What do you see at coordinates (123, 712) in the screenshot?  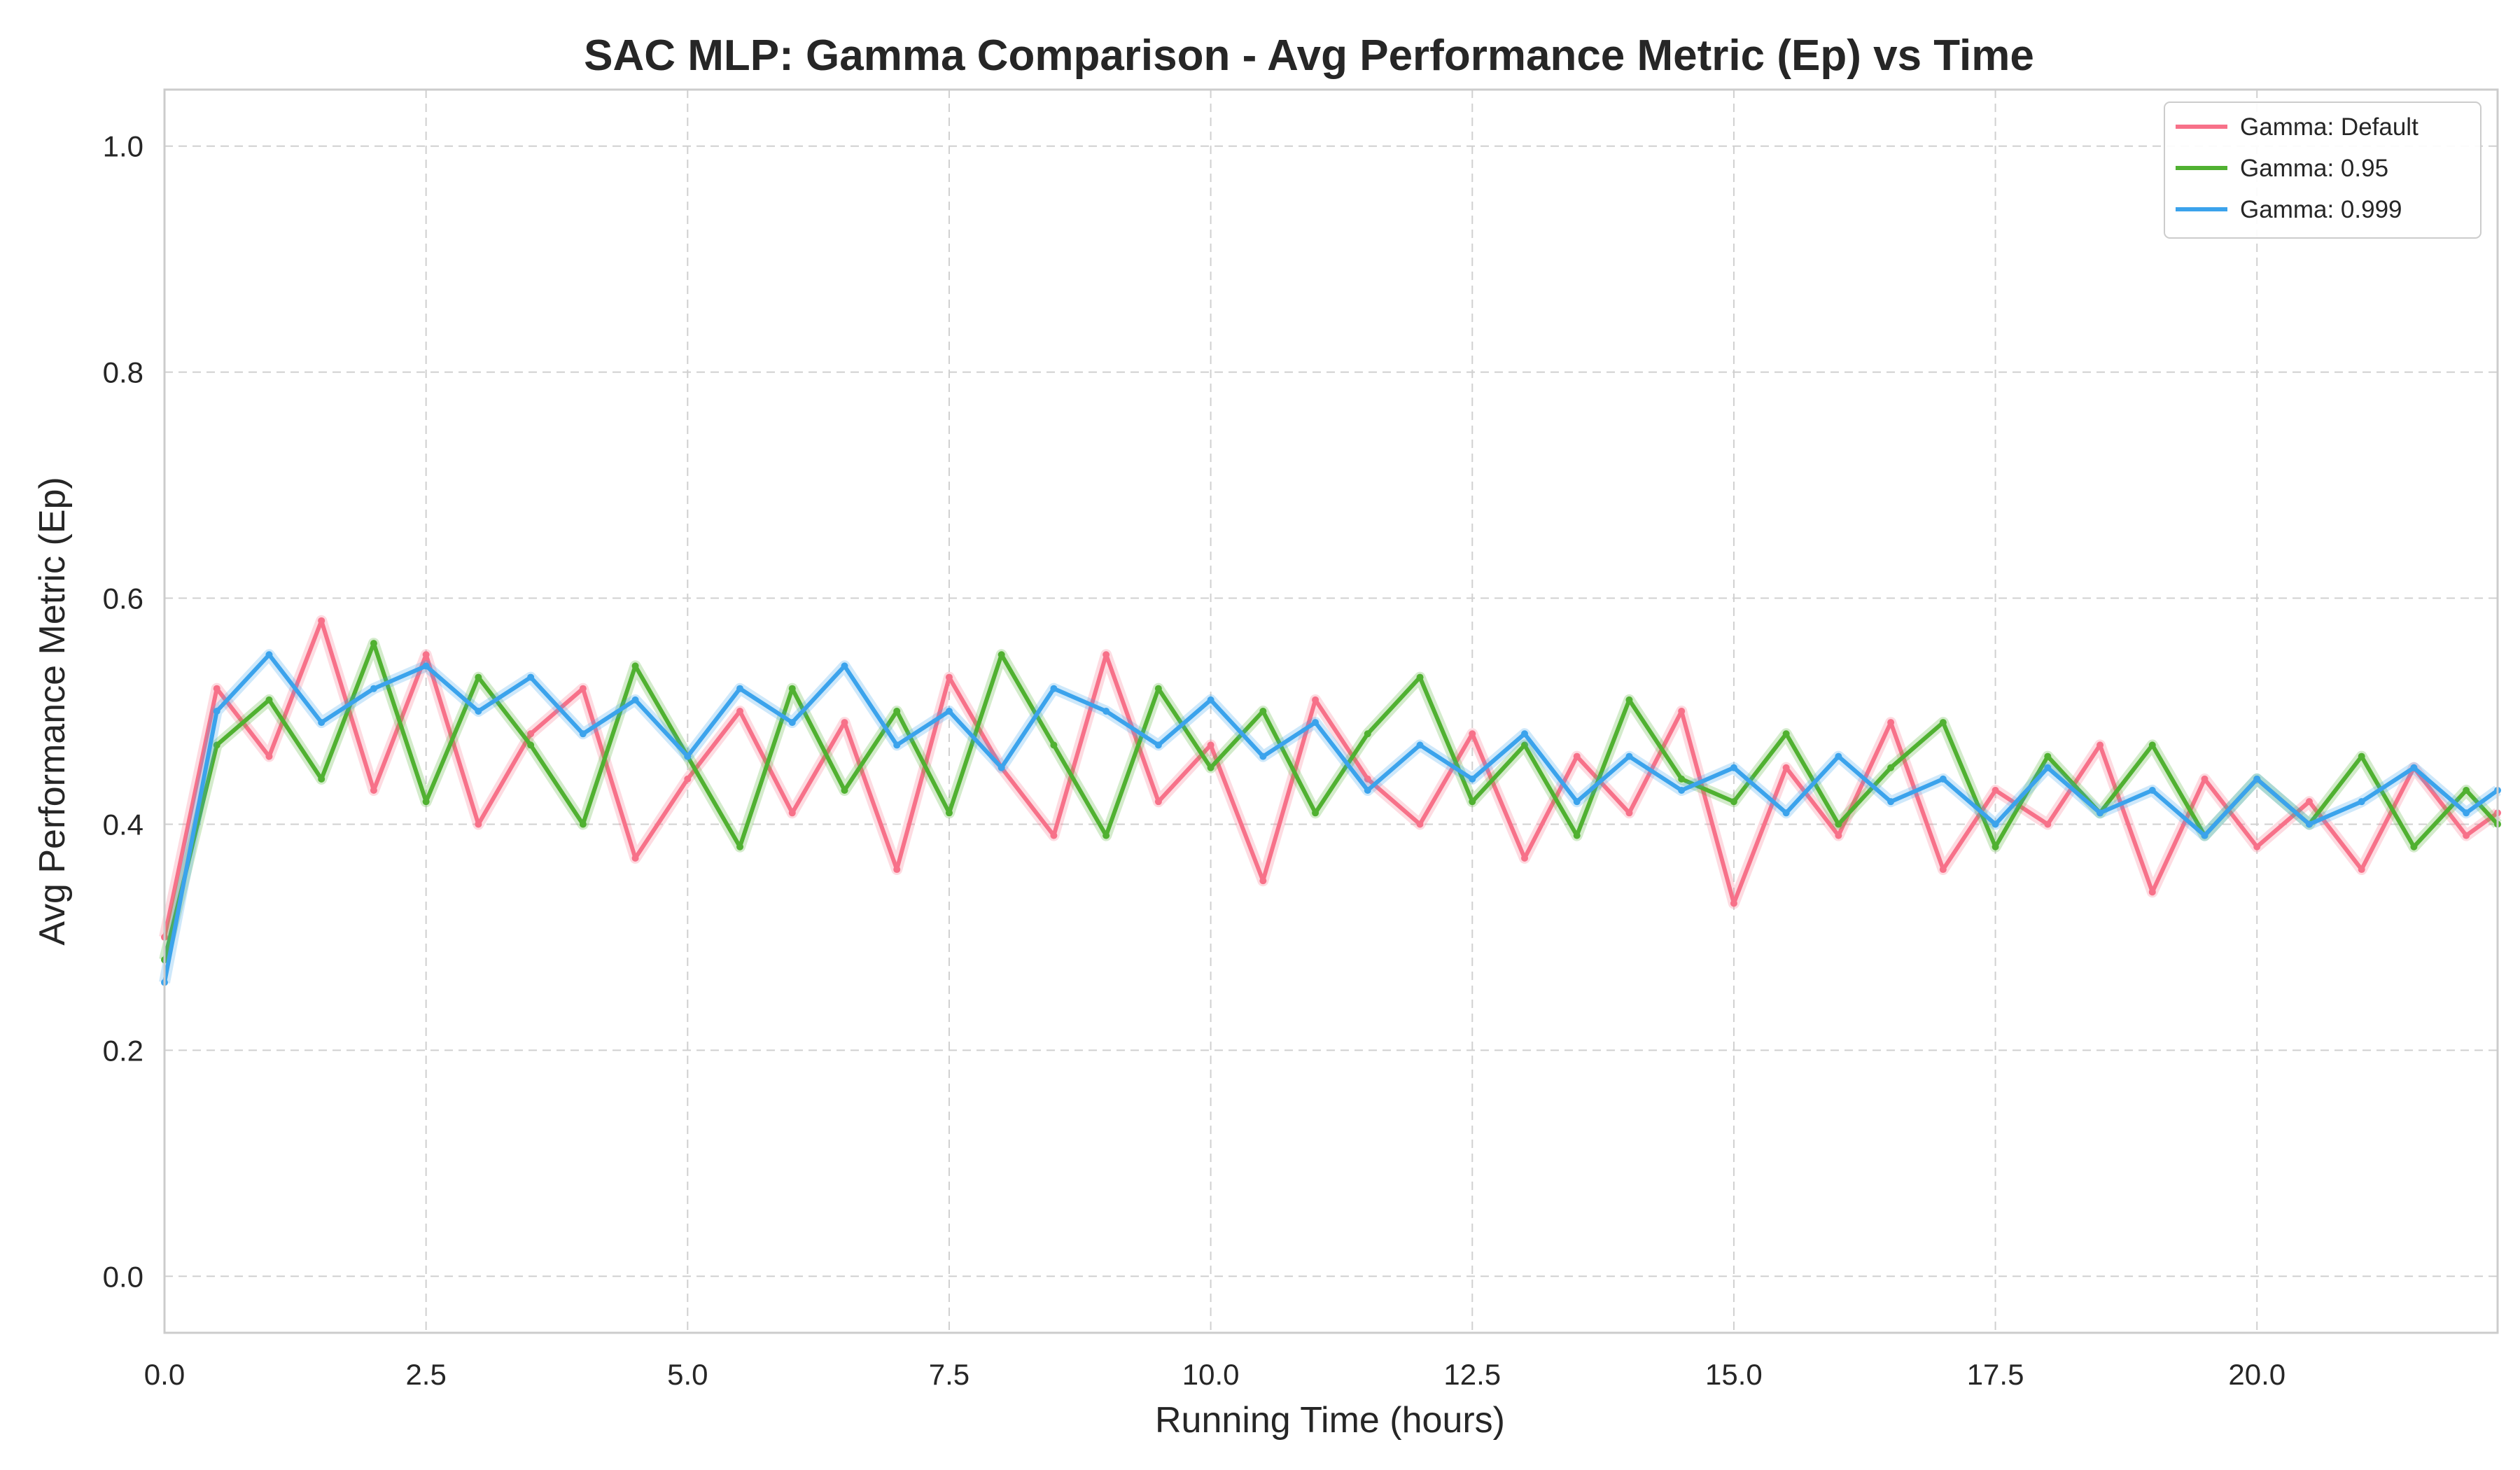 I see `y-tick-labels: 0.0 0.2 0.4 0.6 0.8 1.0` at bounding box center [123, 712].